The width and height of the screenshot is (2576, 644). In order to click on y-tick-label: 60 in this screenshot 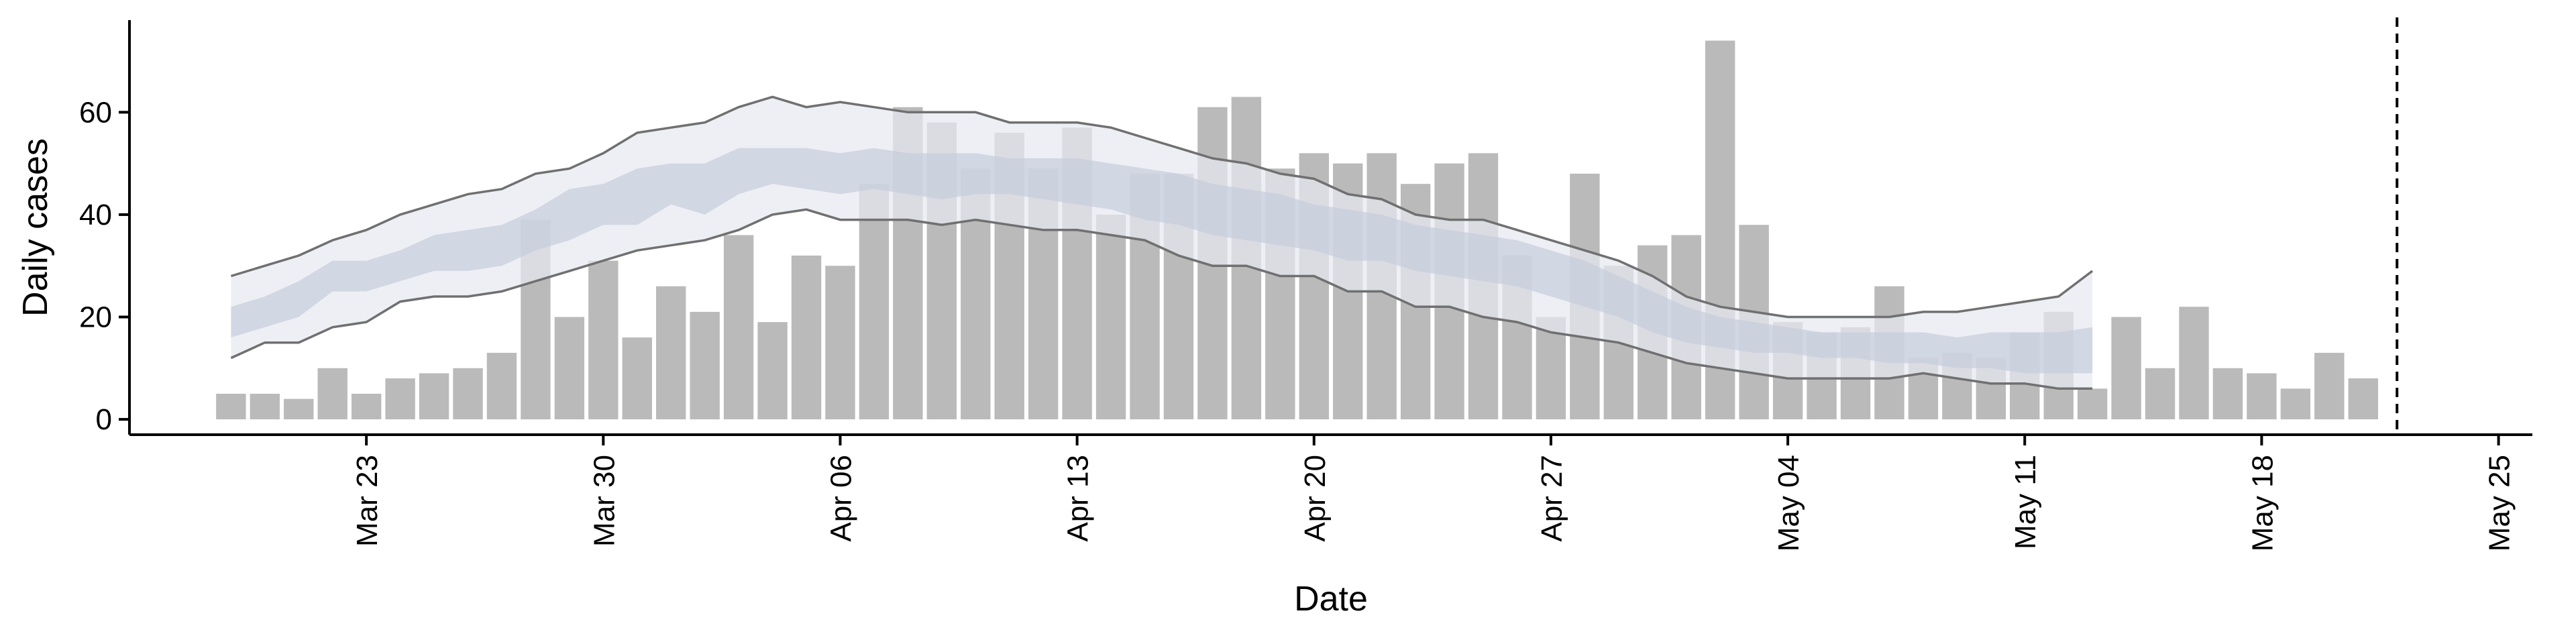, I will do `click(95, 112)`.